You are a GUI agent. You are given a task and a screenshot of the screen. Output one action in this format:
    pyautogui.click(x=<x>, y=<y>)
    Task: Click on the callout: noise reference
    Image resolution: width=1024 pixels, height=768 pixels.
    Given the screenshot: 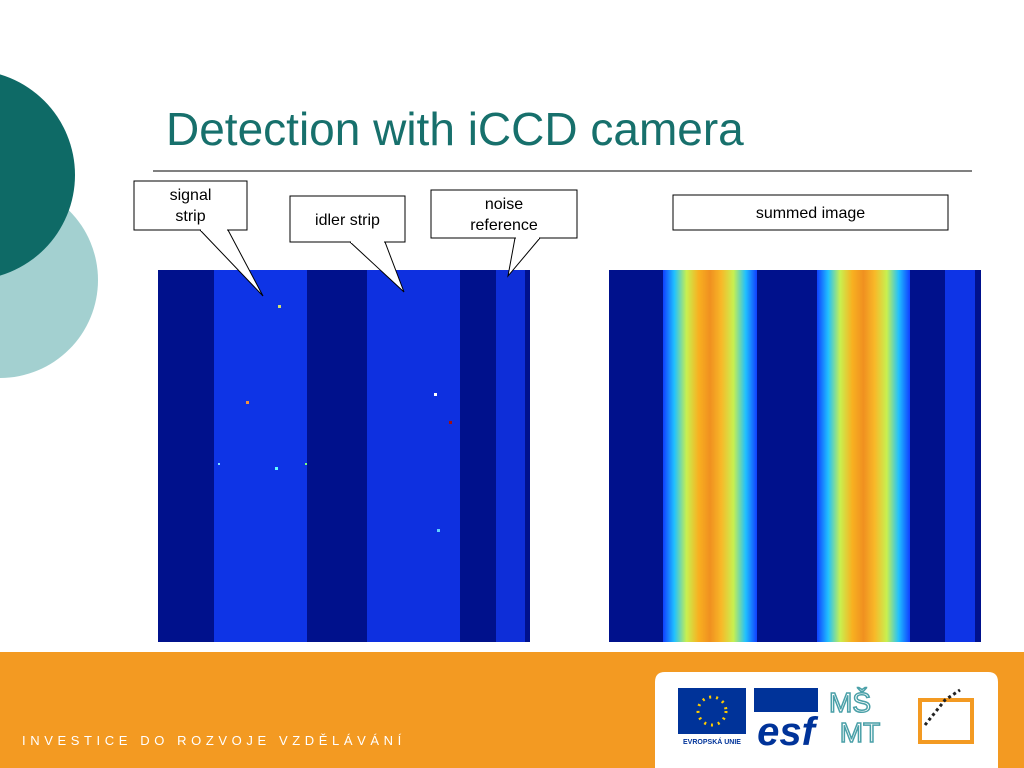 What is the action you would take?
    pyautogui.click(x=504, y=233)
    